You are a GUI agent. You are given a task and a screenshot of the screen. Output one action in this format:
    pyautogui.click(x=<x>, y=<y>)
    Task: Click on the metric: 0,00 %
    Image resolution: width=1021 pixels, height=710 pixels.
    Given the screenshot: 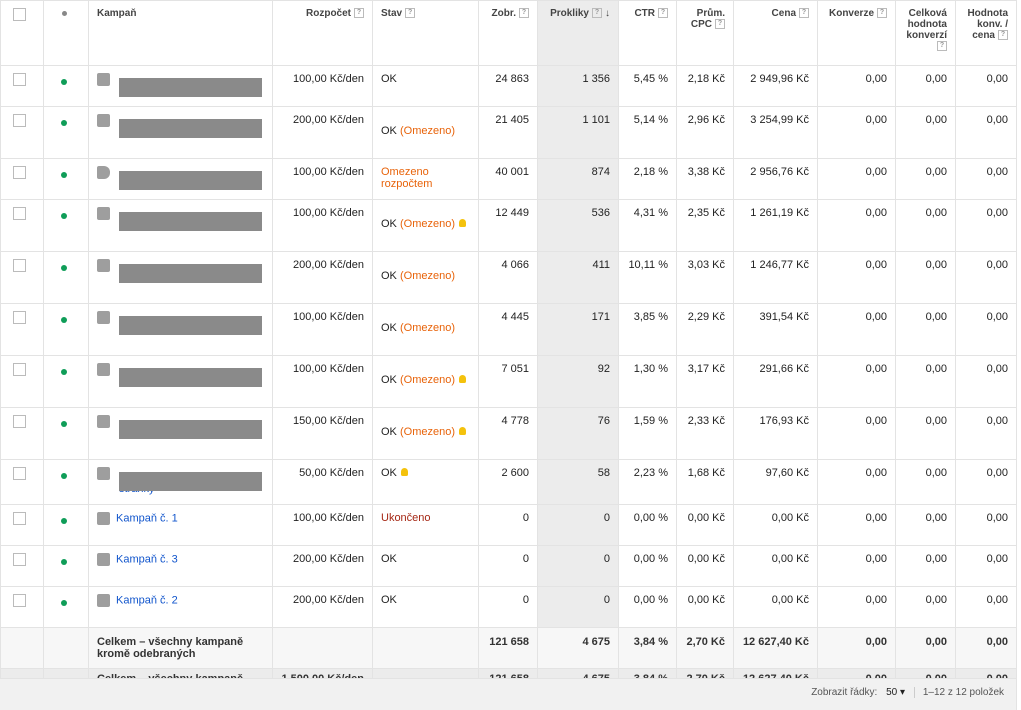 What is the action you would take?
    pyautogui.click(x=648, y=525)
    